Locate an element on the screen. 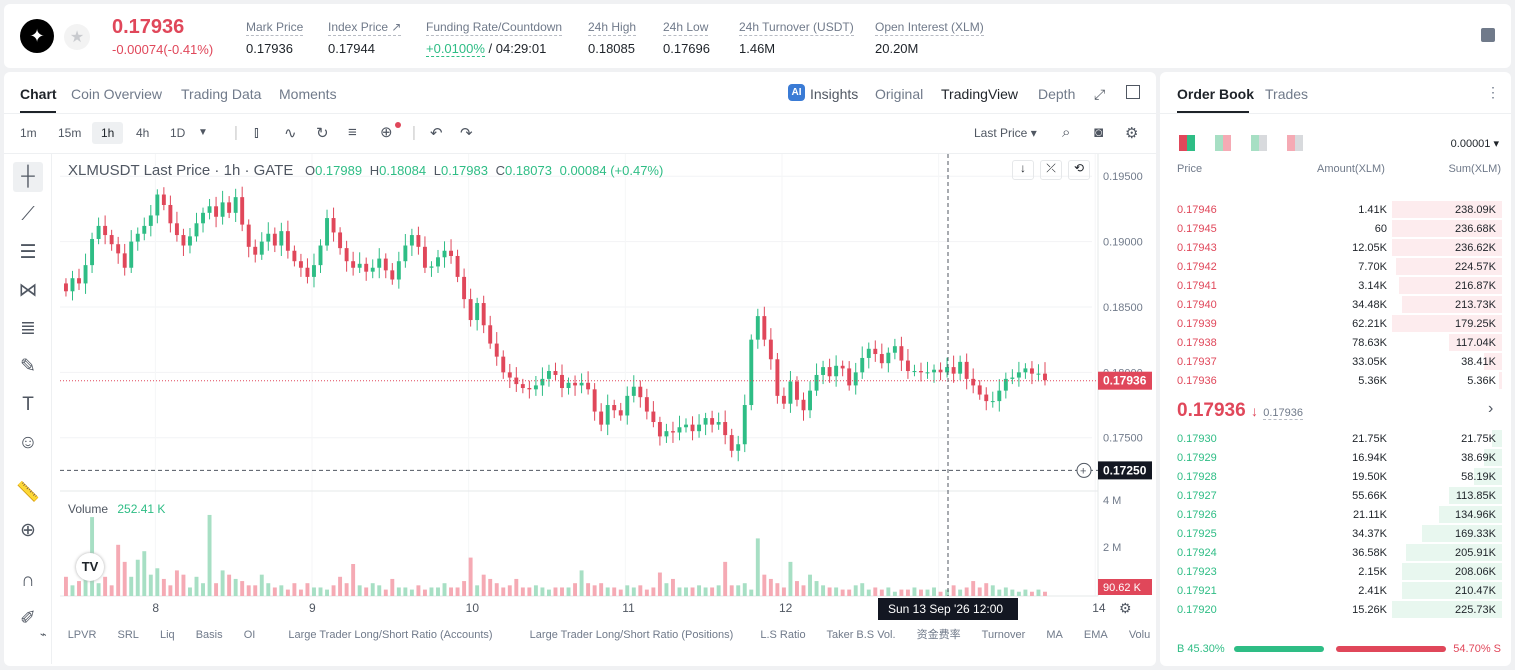 The width and height of the screenshot is (1515, 670). ask-row: 0.17943 12.05K 236.62K is located at coordinates (1335, 247).